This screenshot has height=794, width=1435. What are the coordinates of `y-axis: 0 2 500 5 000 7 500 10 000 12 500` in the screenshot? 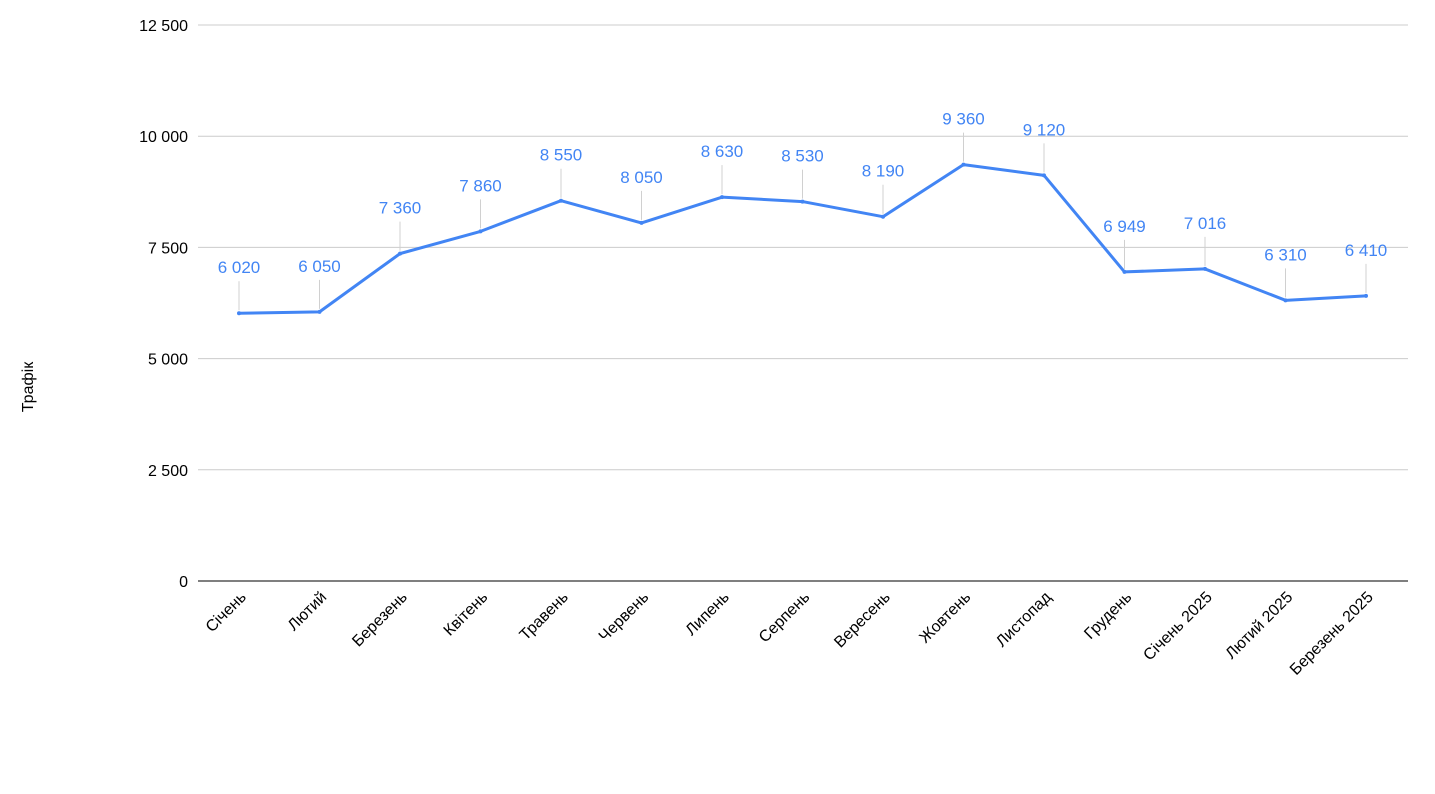 It's located at (163, 304).